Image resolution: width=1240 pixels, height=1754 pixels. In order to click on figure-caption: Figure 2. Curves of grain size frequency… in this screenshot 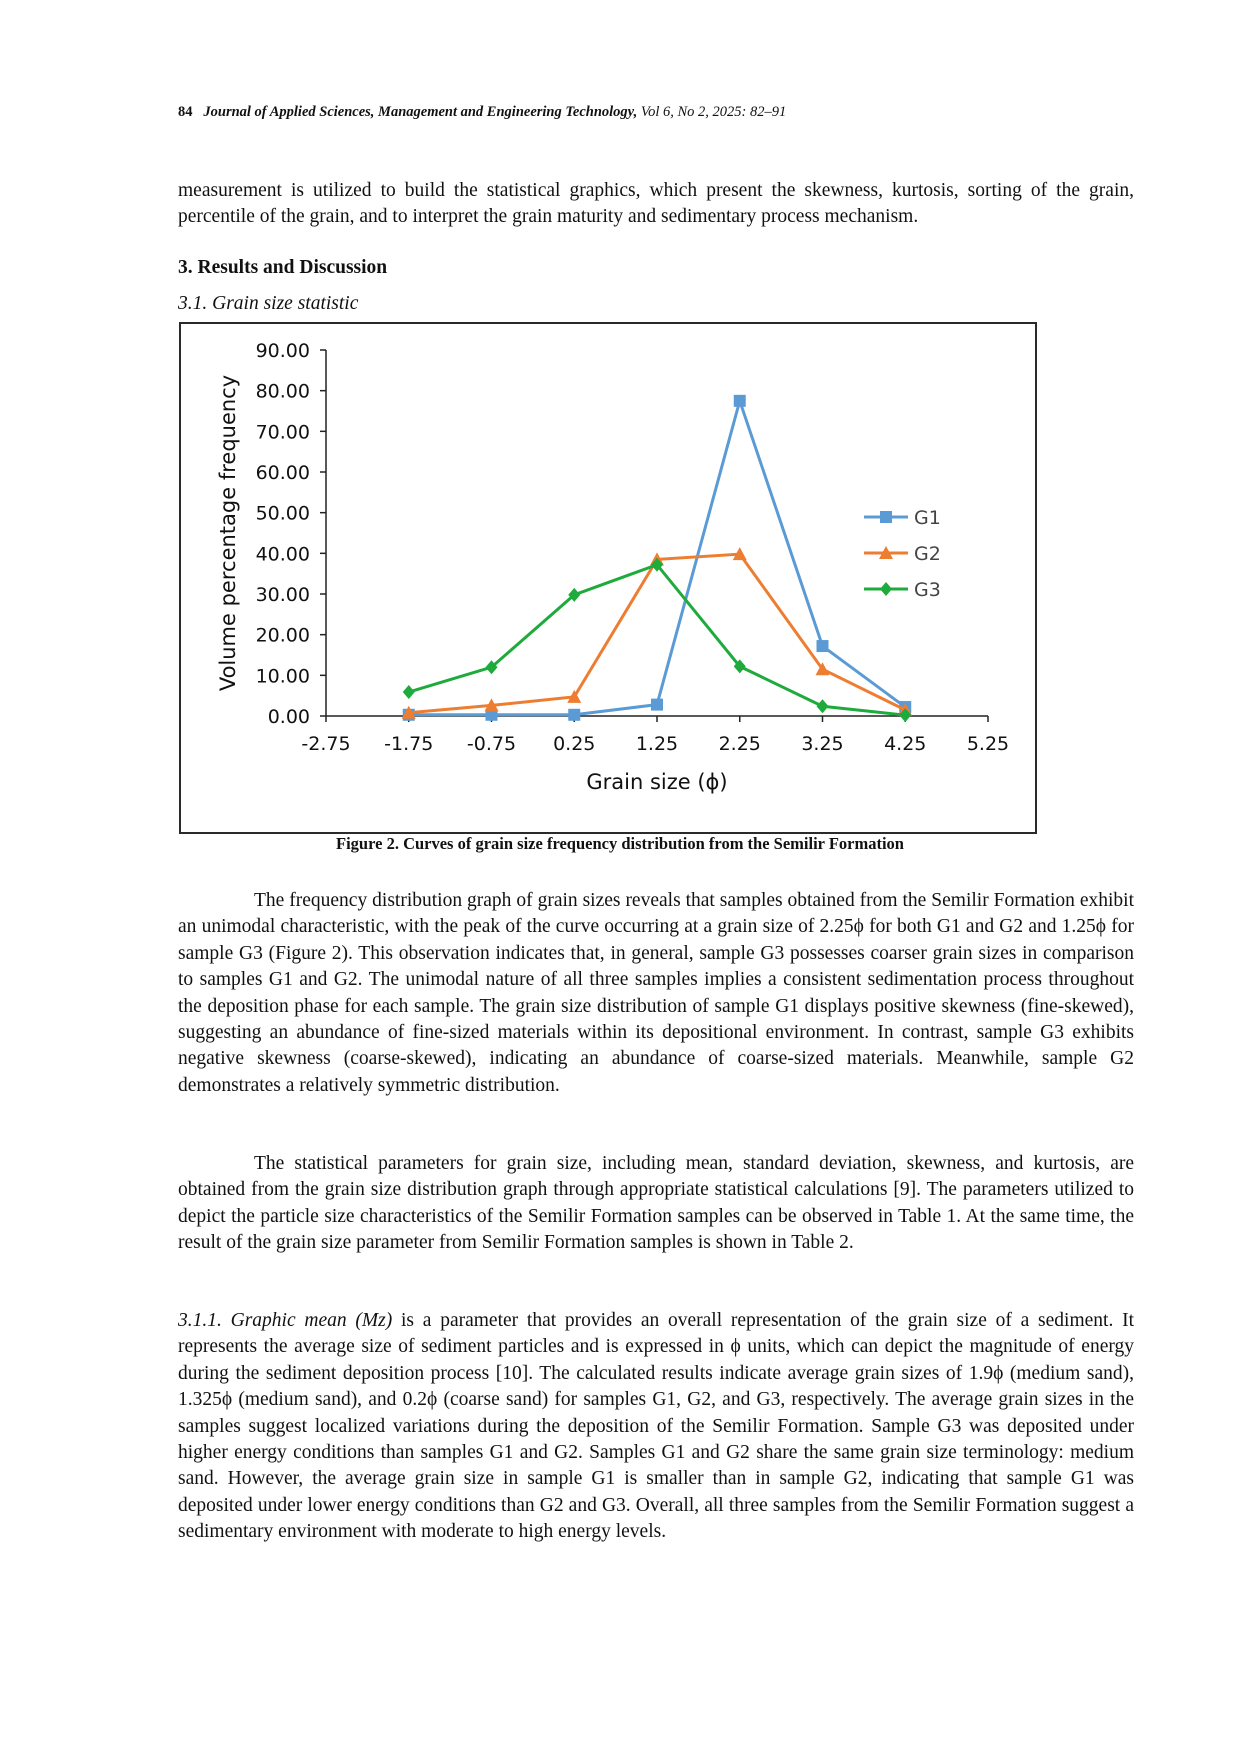, I will do `click(620, 843)`.